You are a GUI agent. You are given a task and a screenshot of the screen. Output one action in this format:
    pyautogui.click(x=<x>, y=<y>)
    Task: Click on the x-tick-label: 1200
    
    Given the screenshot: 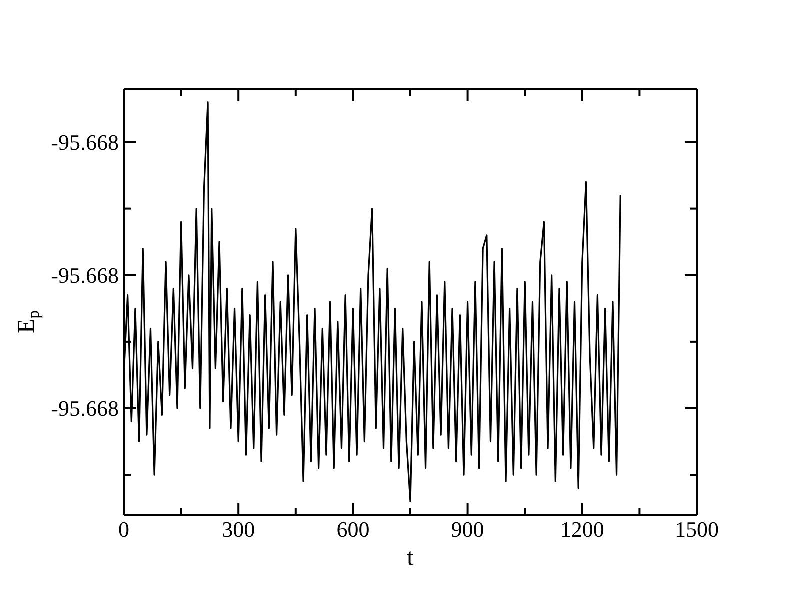 What is the action you would take?
    pyautogui.click(x=582, y=529)
    